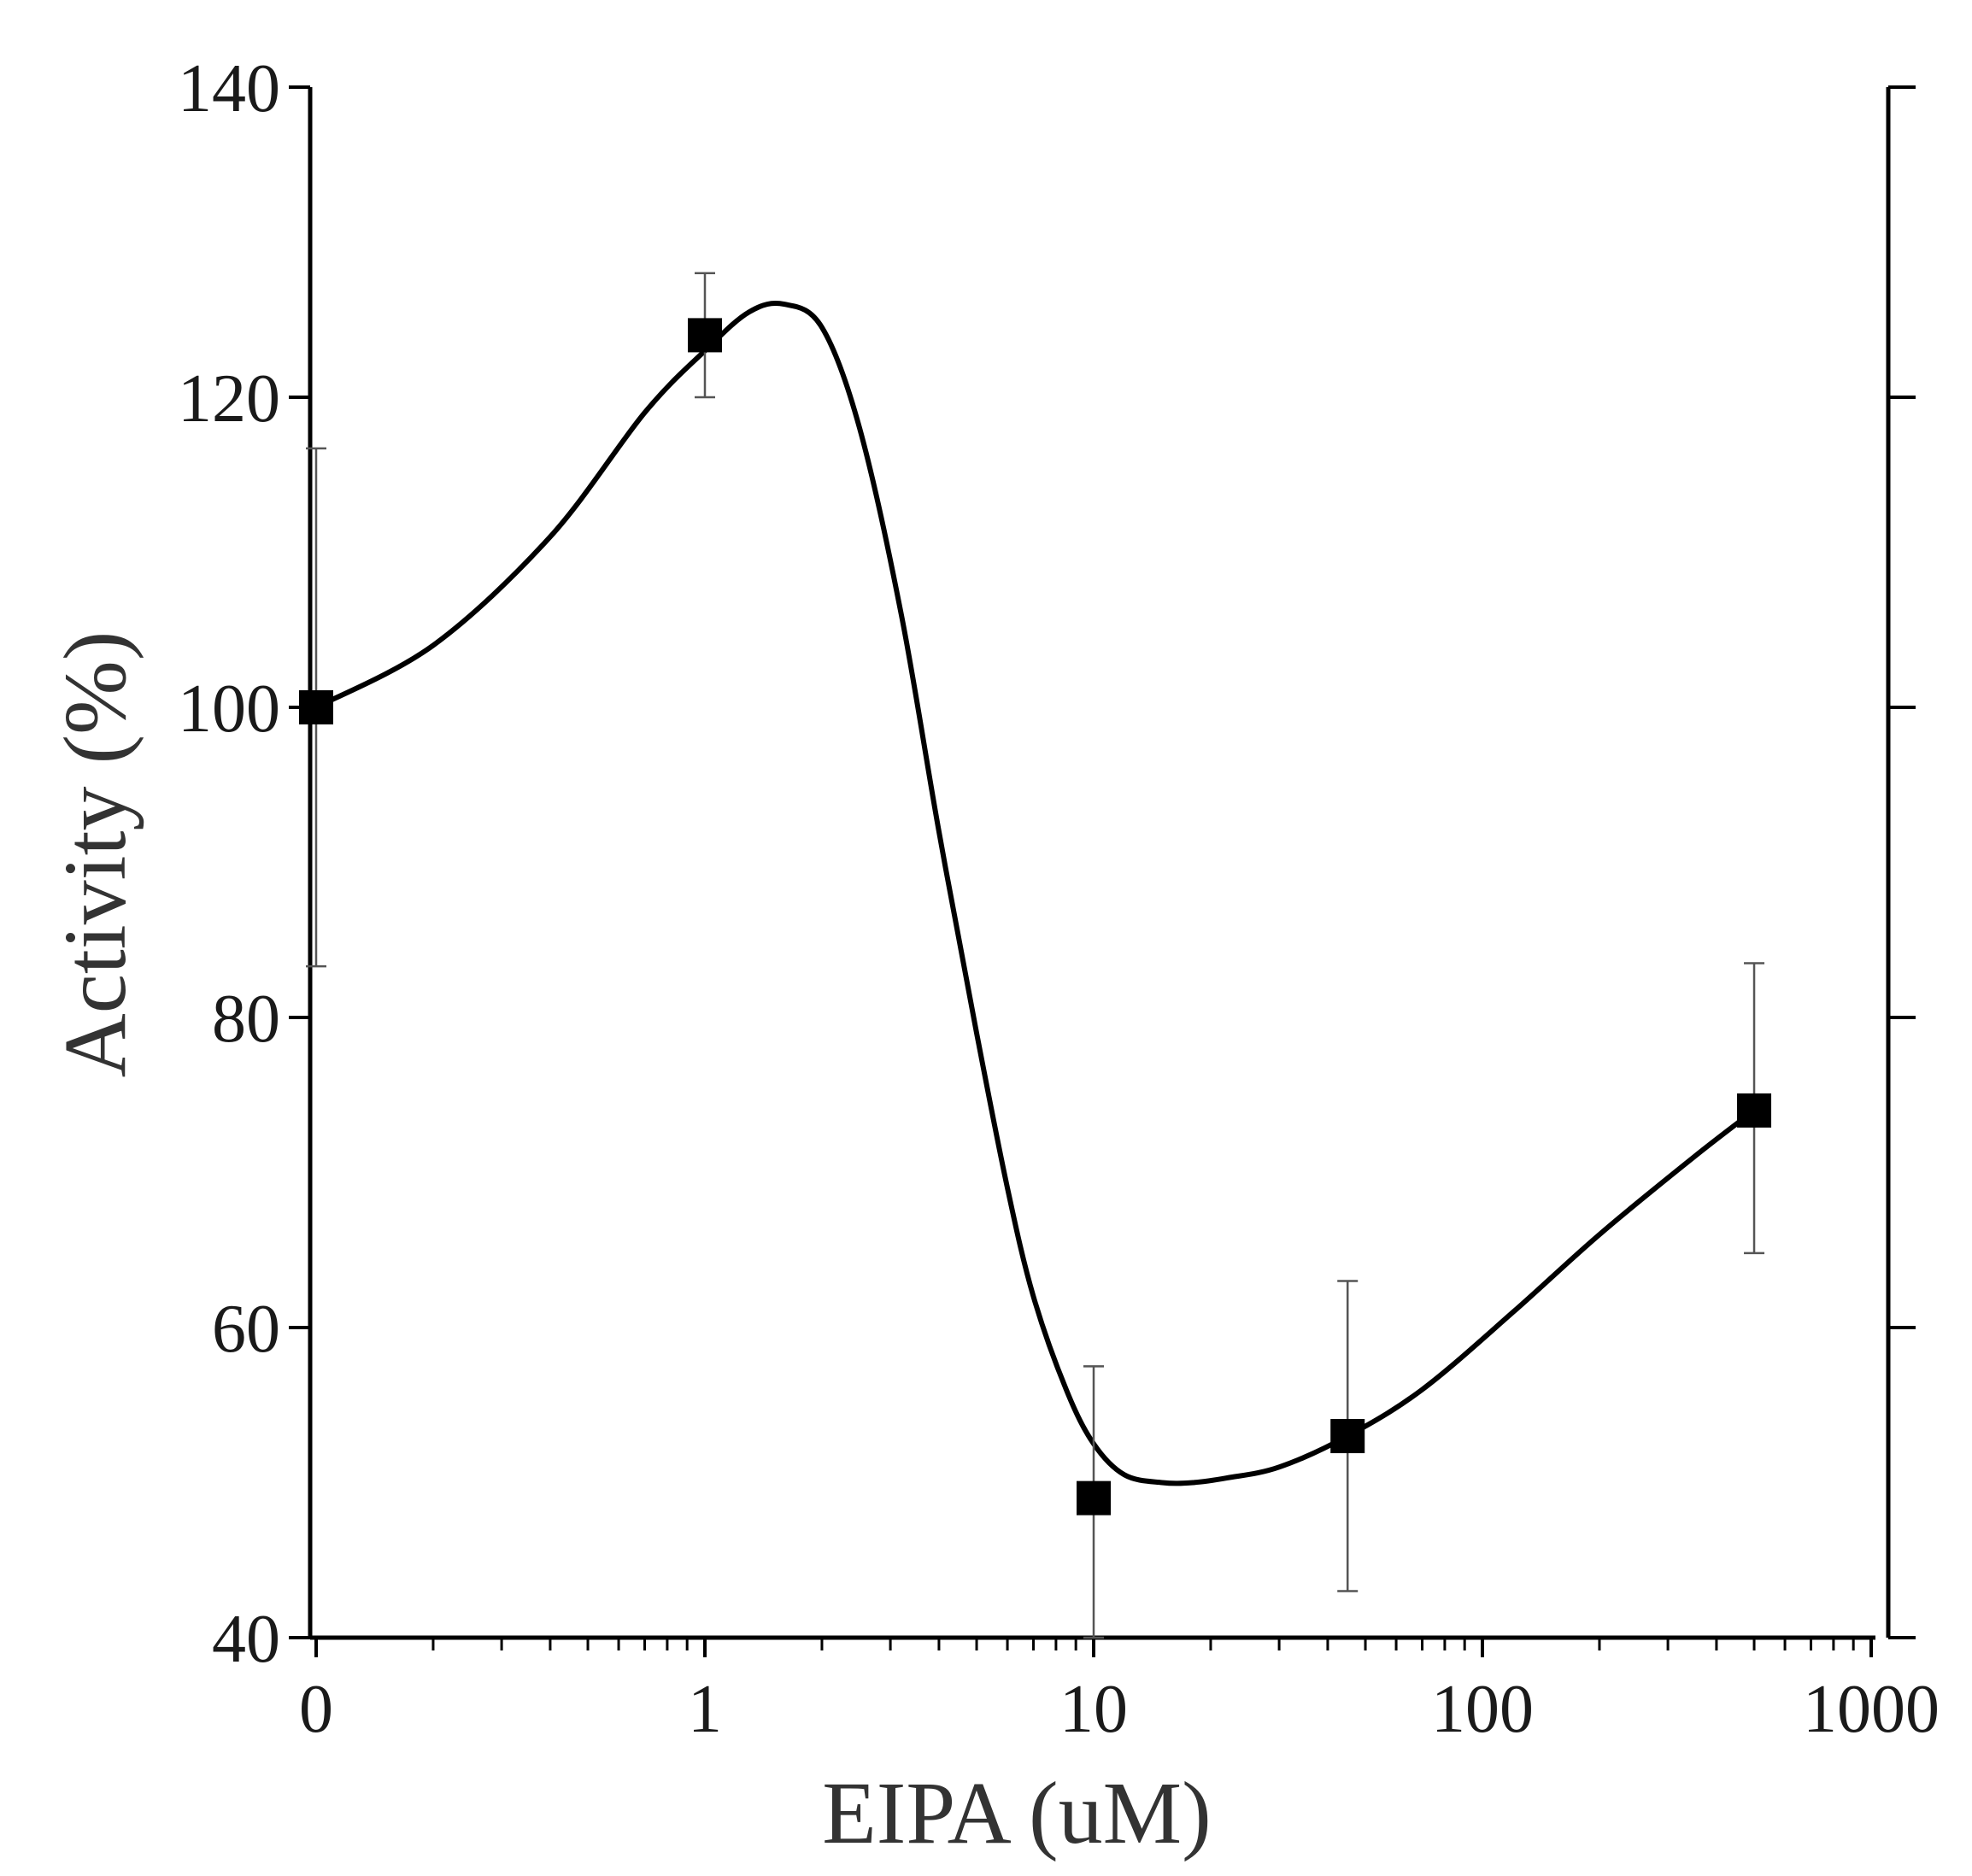 This screenshot has width=1972, height=1876. What do you see at coordinates (229, 709) in the screenshot?
I see `y-tick-label: 100` at bounding box center [229, 709].